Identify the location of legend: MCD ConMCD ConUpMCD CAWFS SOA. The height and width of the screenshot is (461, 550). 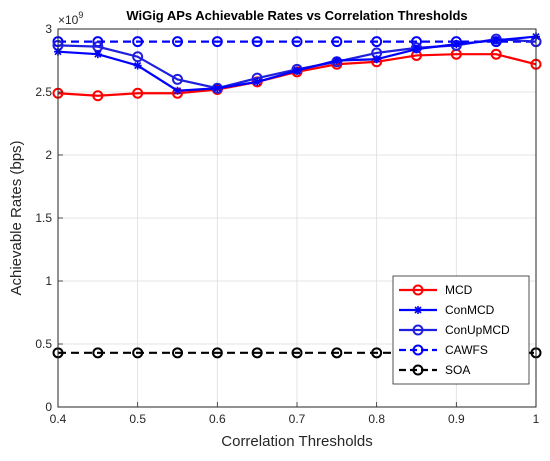
(461, 330).